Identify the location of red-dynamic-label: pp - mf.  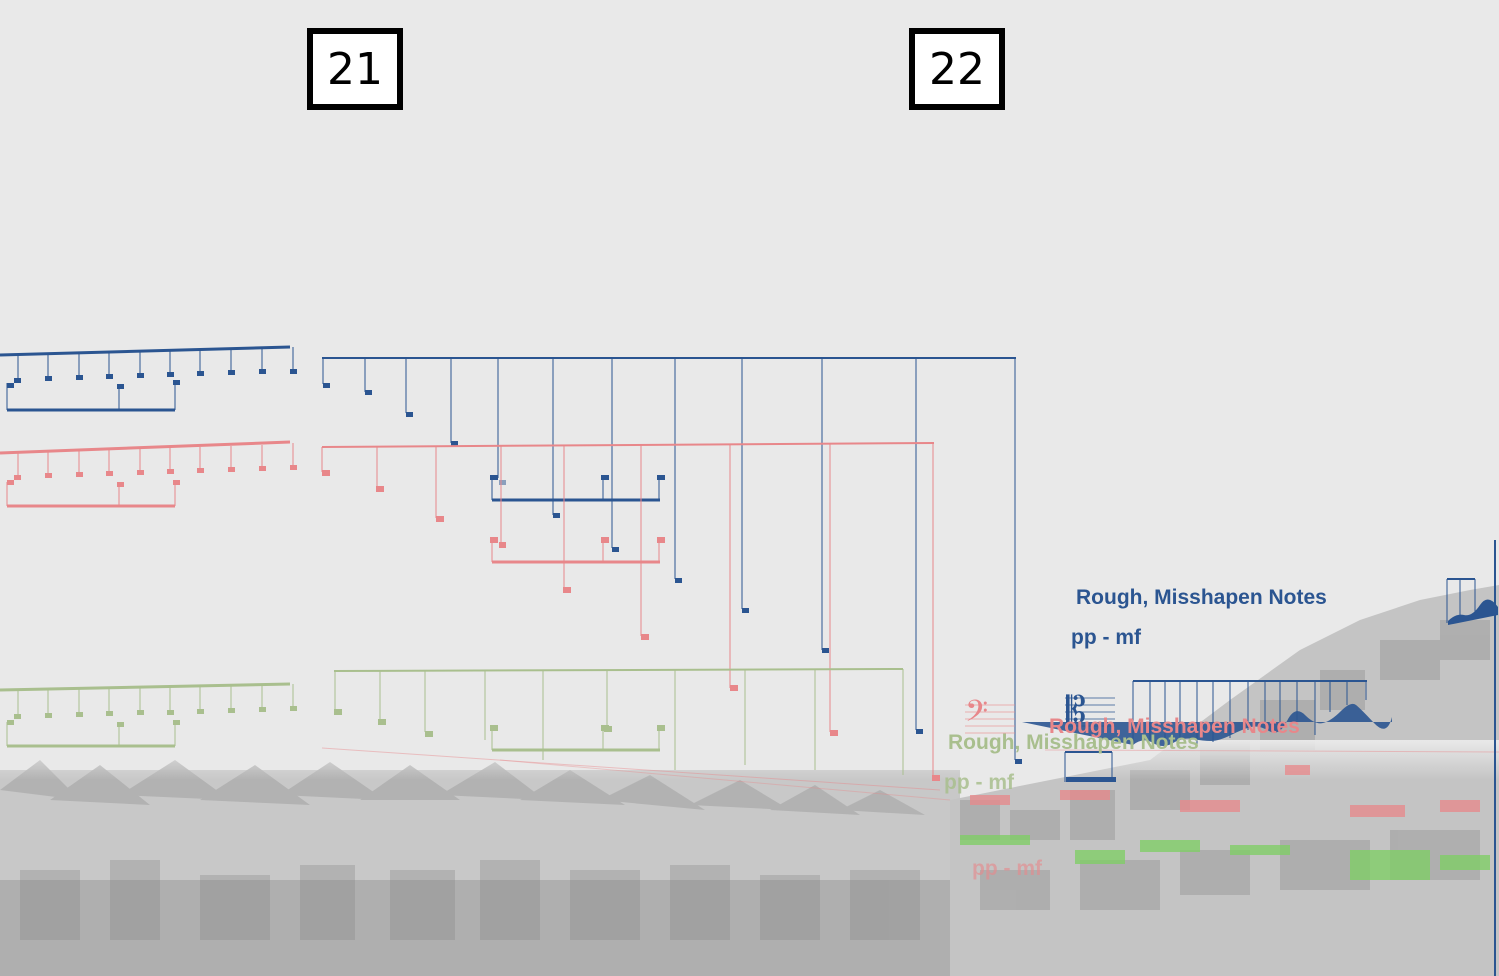
(1007, 868).